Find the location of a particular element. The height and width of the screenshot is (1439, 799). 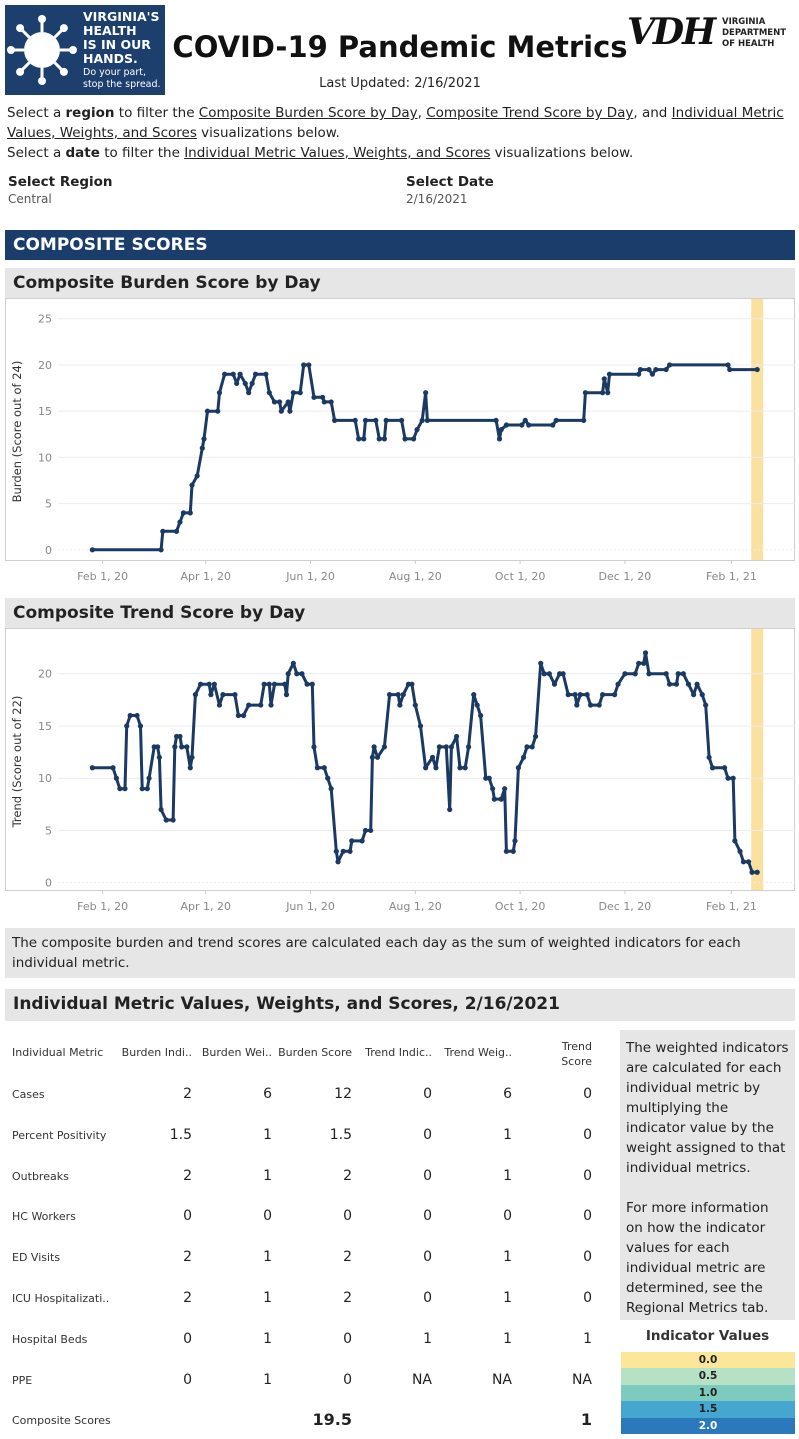

vdh-name: VIRGINIA is located at coordinates (744, 22).